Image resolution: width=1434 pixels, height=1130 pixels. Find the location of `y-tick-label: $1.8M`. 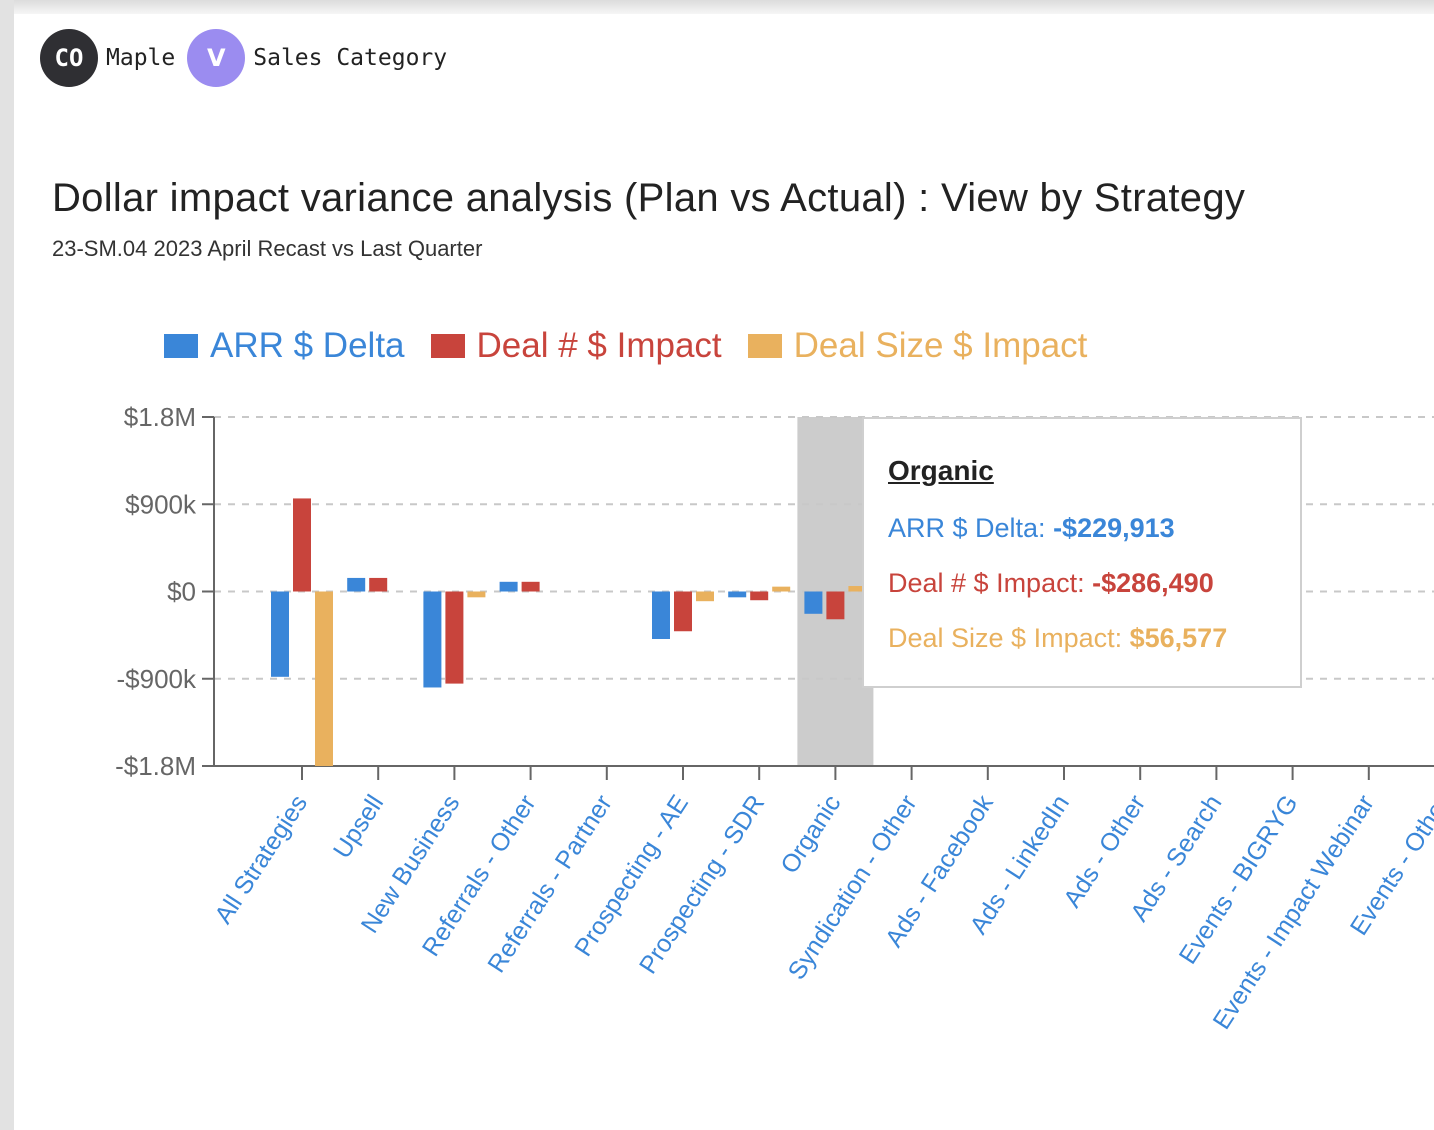

y-tick-label: $1.8M is located at coordinates (160, 417).